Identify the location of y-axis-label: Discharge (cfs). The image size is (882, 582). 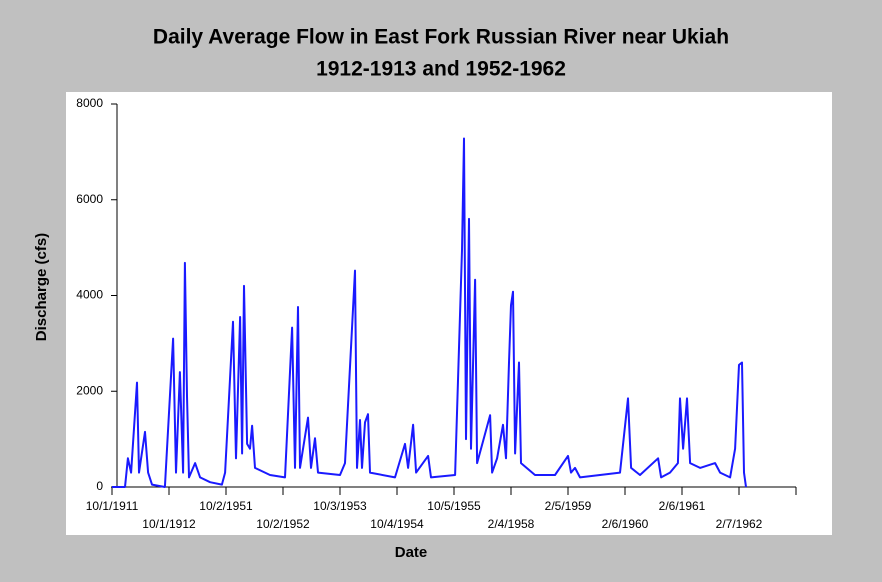
(41, 287).